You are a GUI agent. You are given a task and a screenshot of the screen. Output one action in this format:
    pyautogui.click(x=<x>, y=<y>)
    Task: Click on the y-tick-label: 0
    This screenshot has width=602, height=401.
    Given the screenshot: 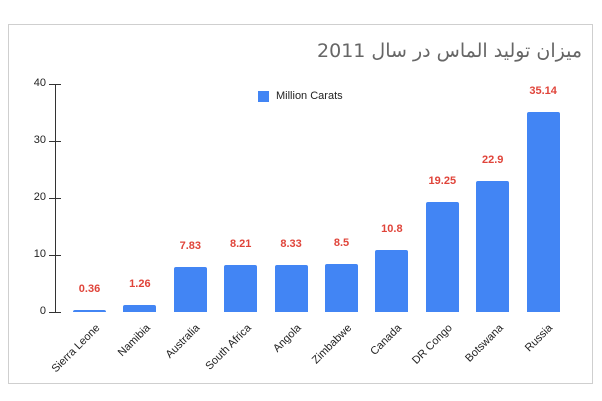 What is the action you would take?
    pyautogui.click(x=42, y=311)
    